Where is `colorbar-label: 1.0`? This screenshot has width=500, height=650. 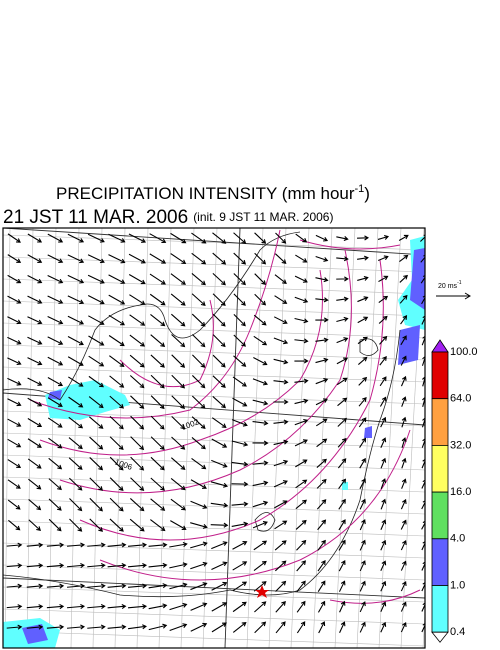
colorbar-label: 1.0 is located at coordinates (457, 585).